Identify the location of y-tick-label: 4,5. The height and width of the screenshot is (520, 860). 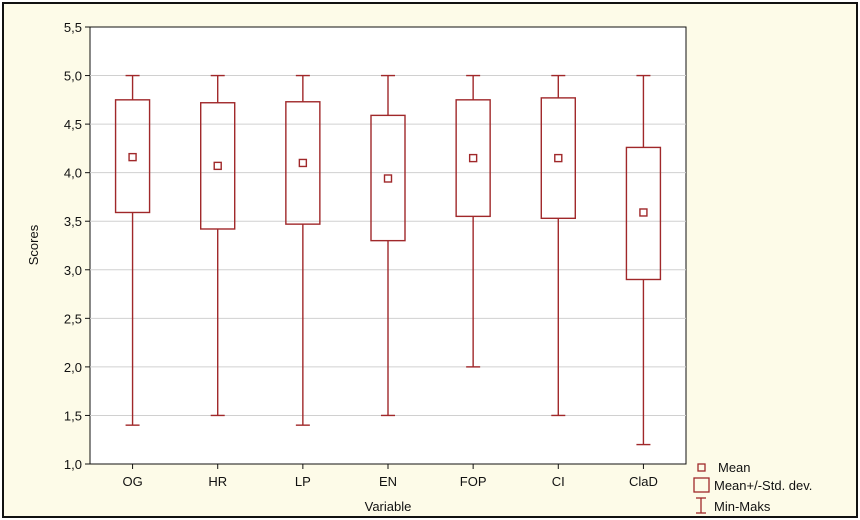
(73, 124).